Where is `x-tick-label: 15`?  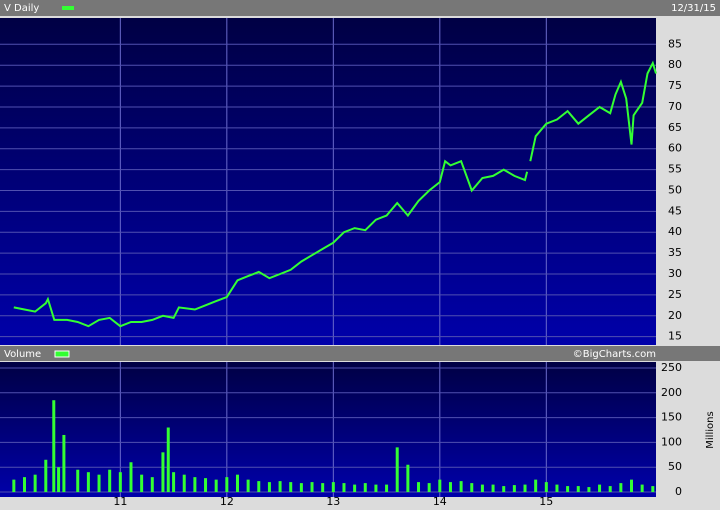
x-tick-label: 15 is located at coordinates (546, 501).